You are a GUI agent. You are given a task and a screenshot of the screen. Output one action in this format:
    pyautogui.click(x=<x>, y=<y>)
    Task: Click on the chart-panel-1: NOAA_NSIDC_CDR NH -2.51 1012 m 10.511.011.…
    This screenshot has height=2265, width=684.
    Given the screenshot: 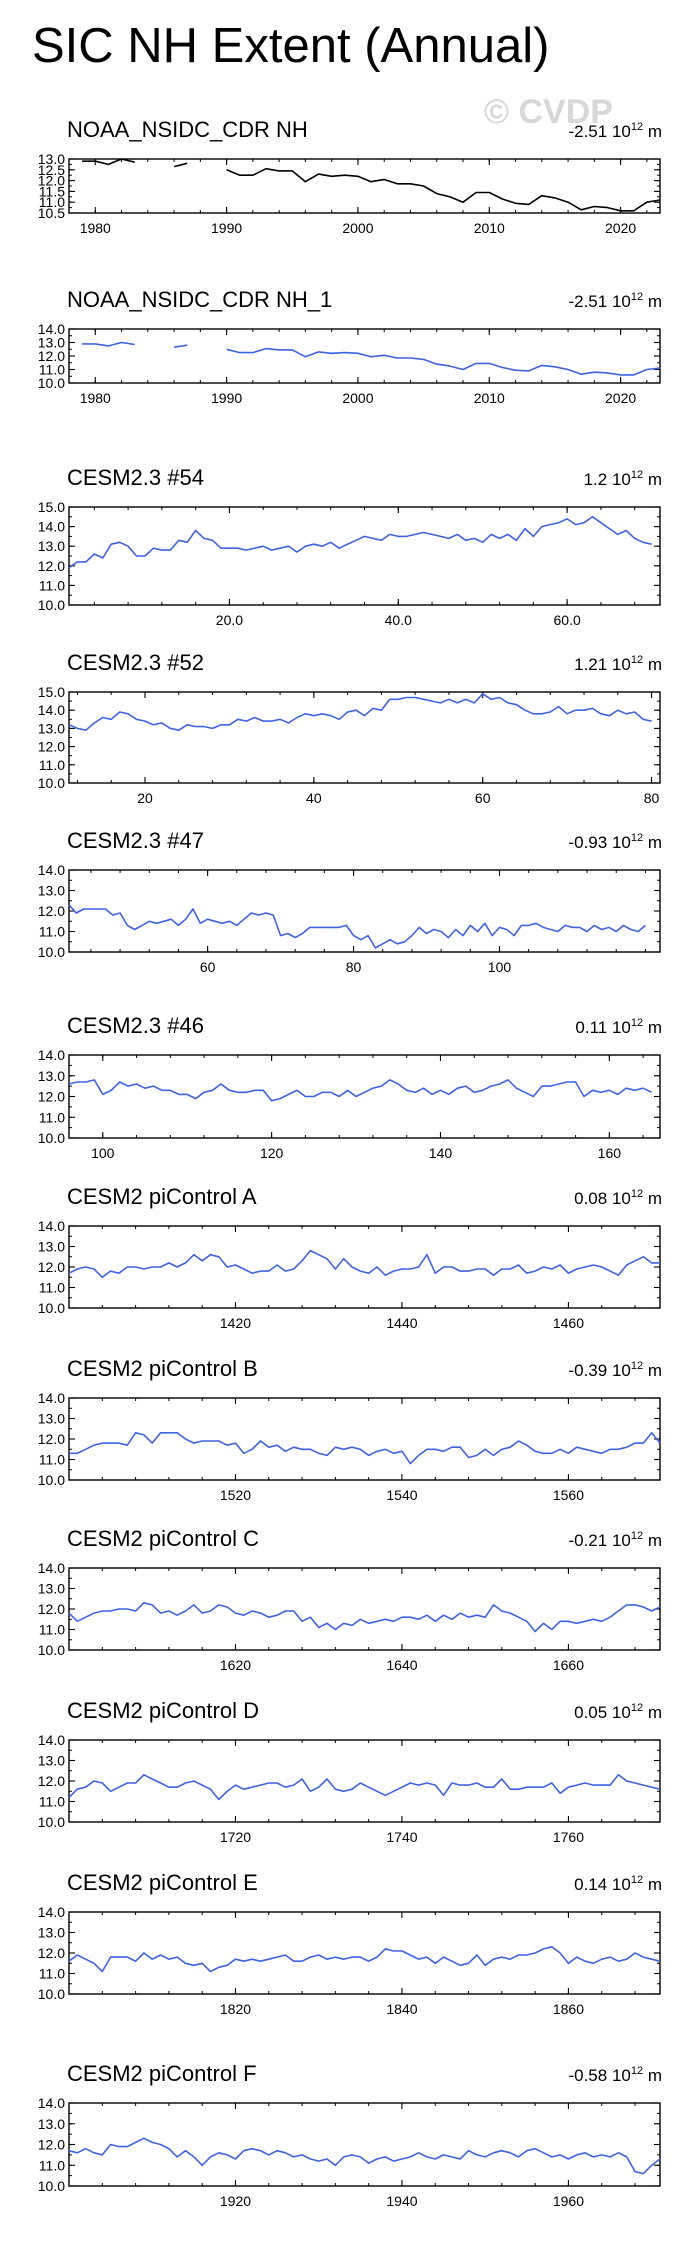 What is the action you would take?
    pyautogui.click(x=350, y=176)
    